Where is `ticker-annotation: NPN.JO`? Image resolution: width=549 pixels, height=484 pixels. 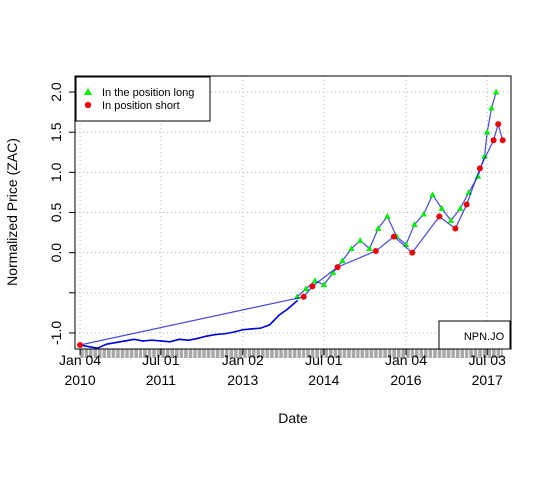 ticker-annotation: NPN.JO is located at coordinates (474, 335).